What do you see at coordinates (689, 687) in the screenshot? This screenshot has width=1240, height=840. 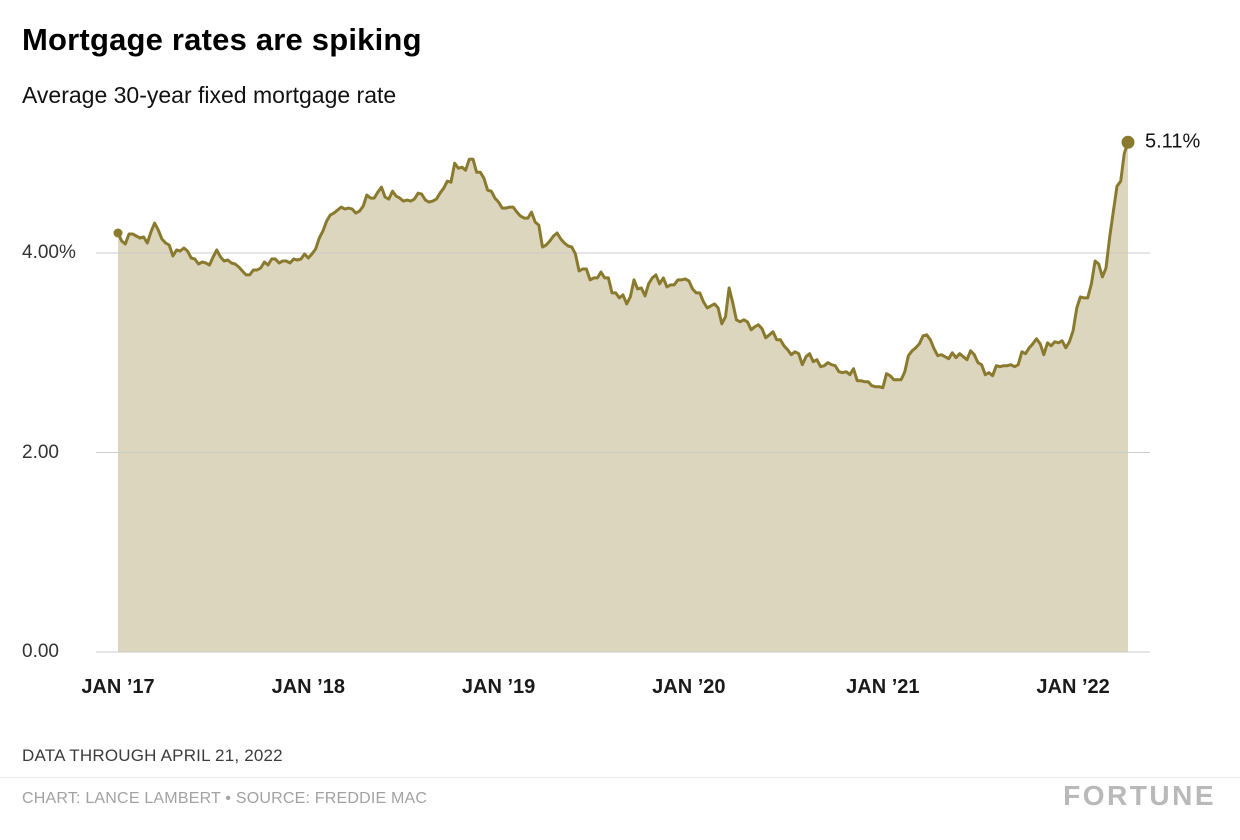 I see `x-axis-tick-label: JAN ’20` at bounding box center [689, 687].